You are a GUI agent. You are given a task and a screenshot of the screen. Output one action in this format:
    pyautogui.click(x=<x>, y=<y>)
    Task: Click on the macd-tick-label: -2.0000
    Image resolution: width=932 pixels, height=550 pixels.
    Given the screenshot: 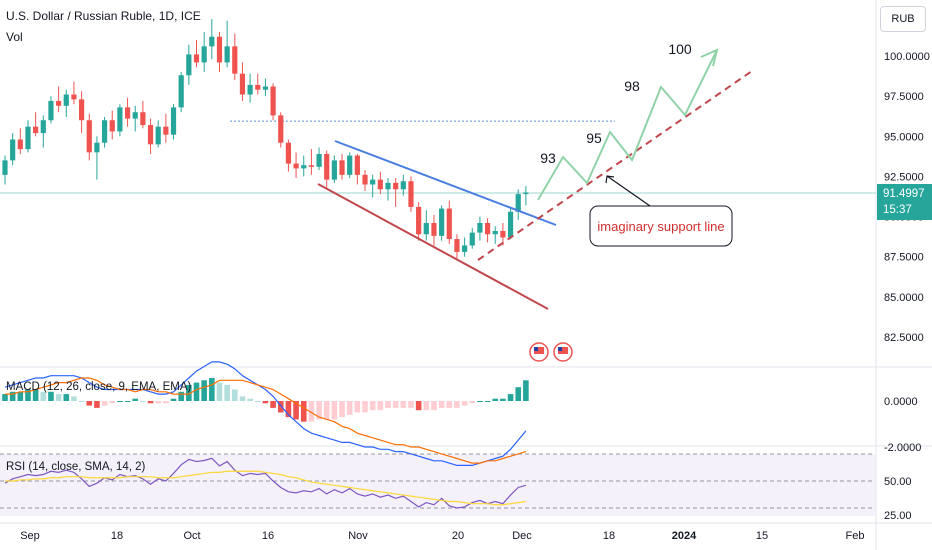 What is the action you would take?
    pyautogui.click(x=902, y=448)
    